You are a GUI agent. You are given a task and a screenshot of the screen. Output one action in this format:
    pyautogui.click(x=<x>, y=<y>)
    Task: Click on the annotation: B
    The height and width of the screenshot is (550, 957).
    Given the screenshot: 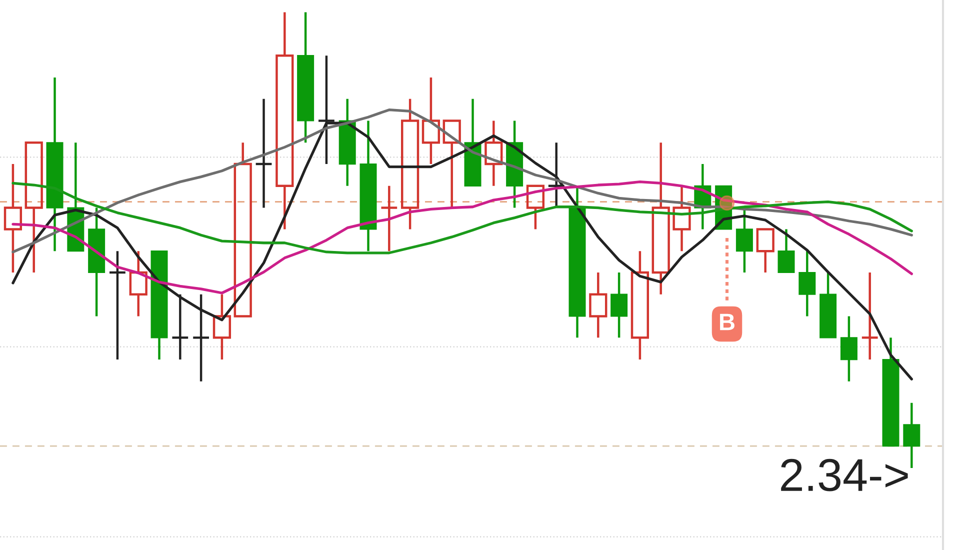 What is the action you would take?
    pyautogui.click(x=727, y=322)
    